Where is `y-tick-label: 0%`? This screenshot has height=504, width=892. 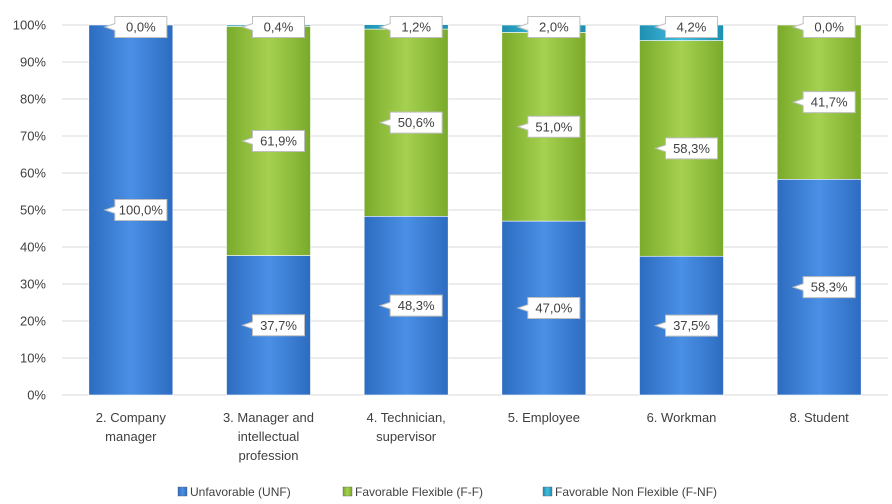 y-tick-label: 0% is located at coordinates (36, 395).